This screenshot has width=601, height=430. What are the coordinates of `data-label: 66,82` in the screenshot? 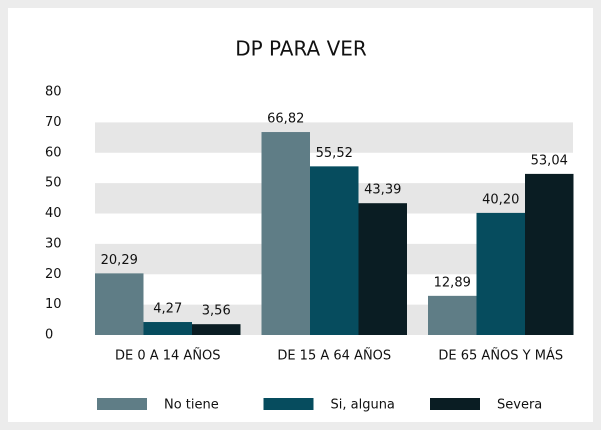 It's located at (285, 119).